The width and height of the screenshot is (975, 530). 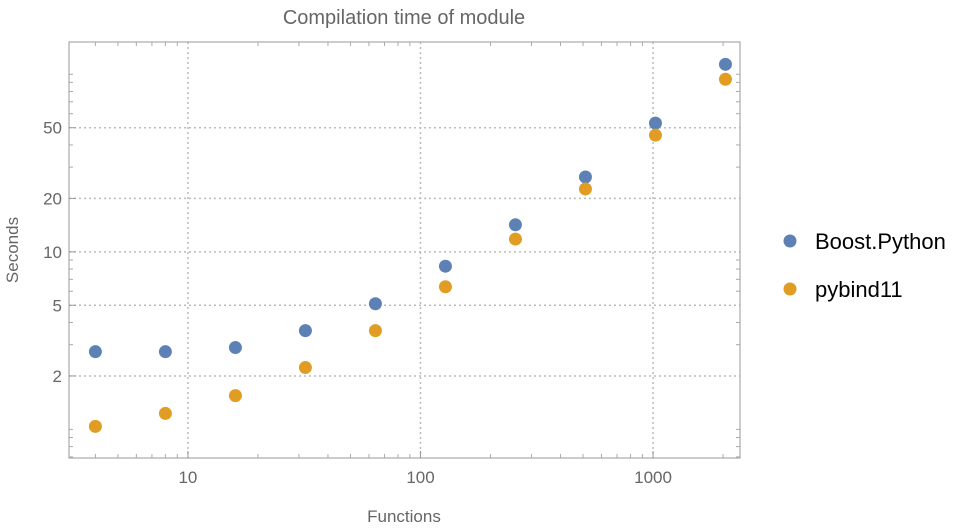 What do you see at coordinates (864, 265) in the screenshot?
I see `legend: Boost.Python pybind11` at bounding box center [864, 265].